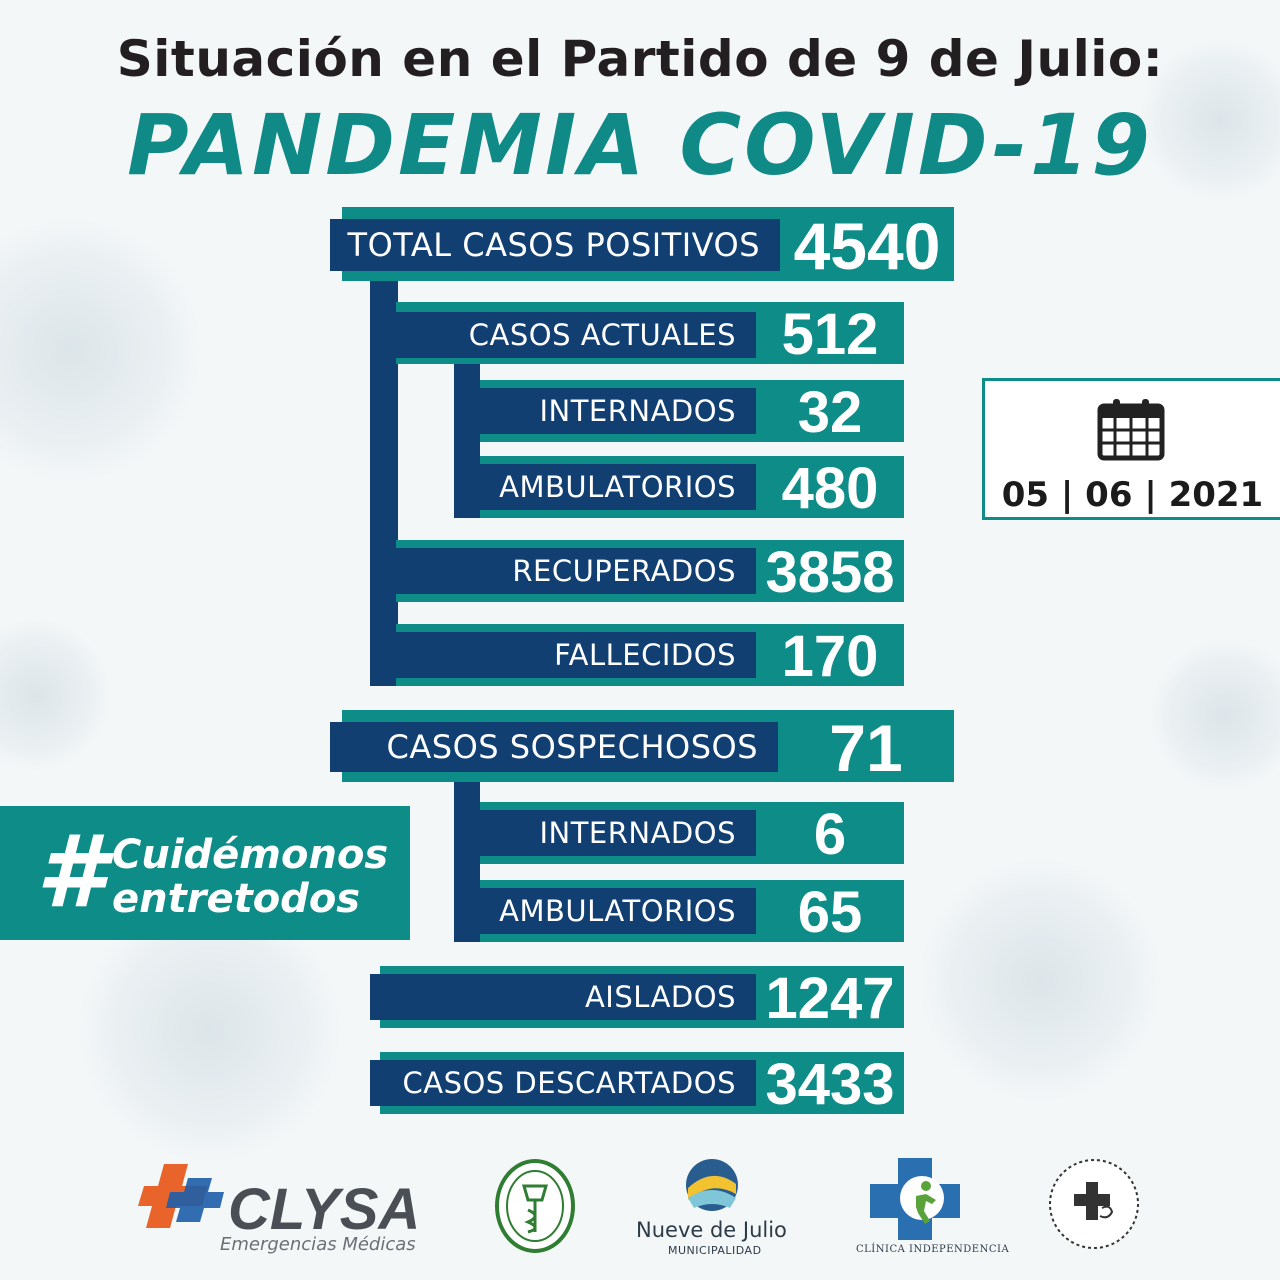 The height and width of the screenshot is (1280, 1280). I want to click on hashtag-banner: # Cuidémonos entretodos, so click(205, 873).